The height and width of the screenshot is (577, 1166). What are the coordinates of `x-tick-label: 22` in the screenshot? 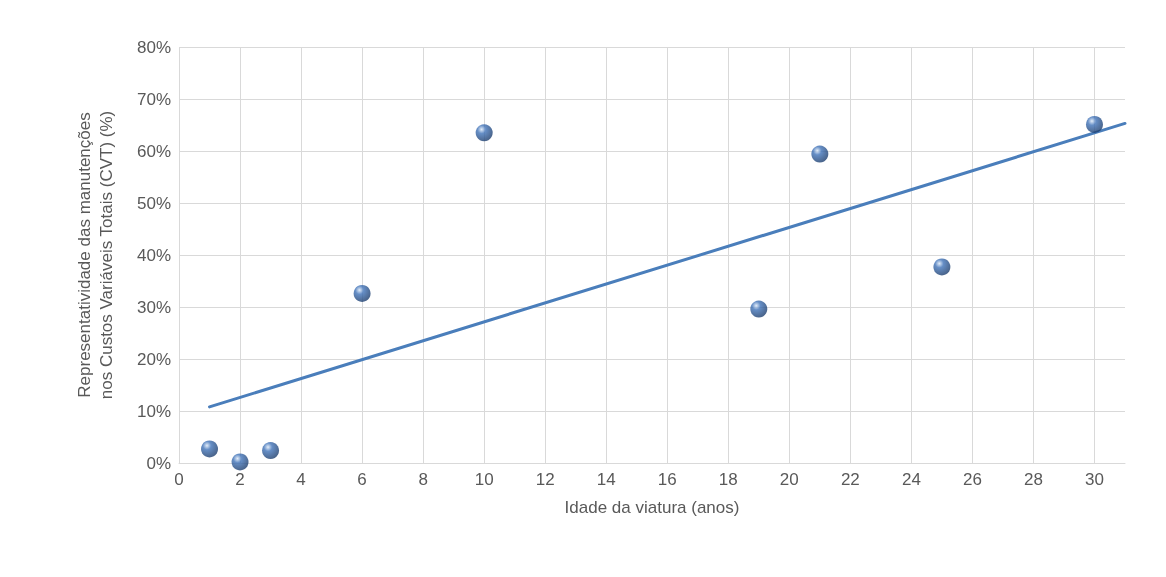 It's located at (850, 479).